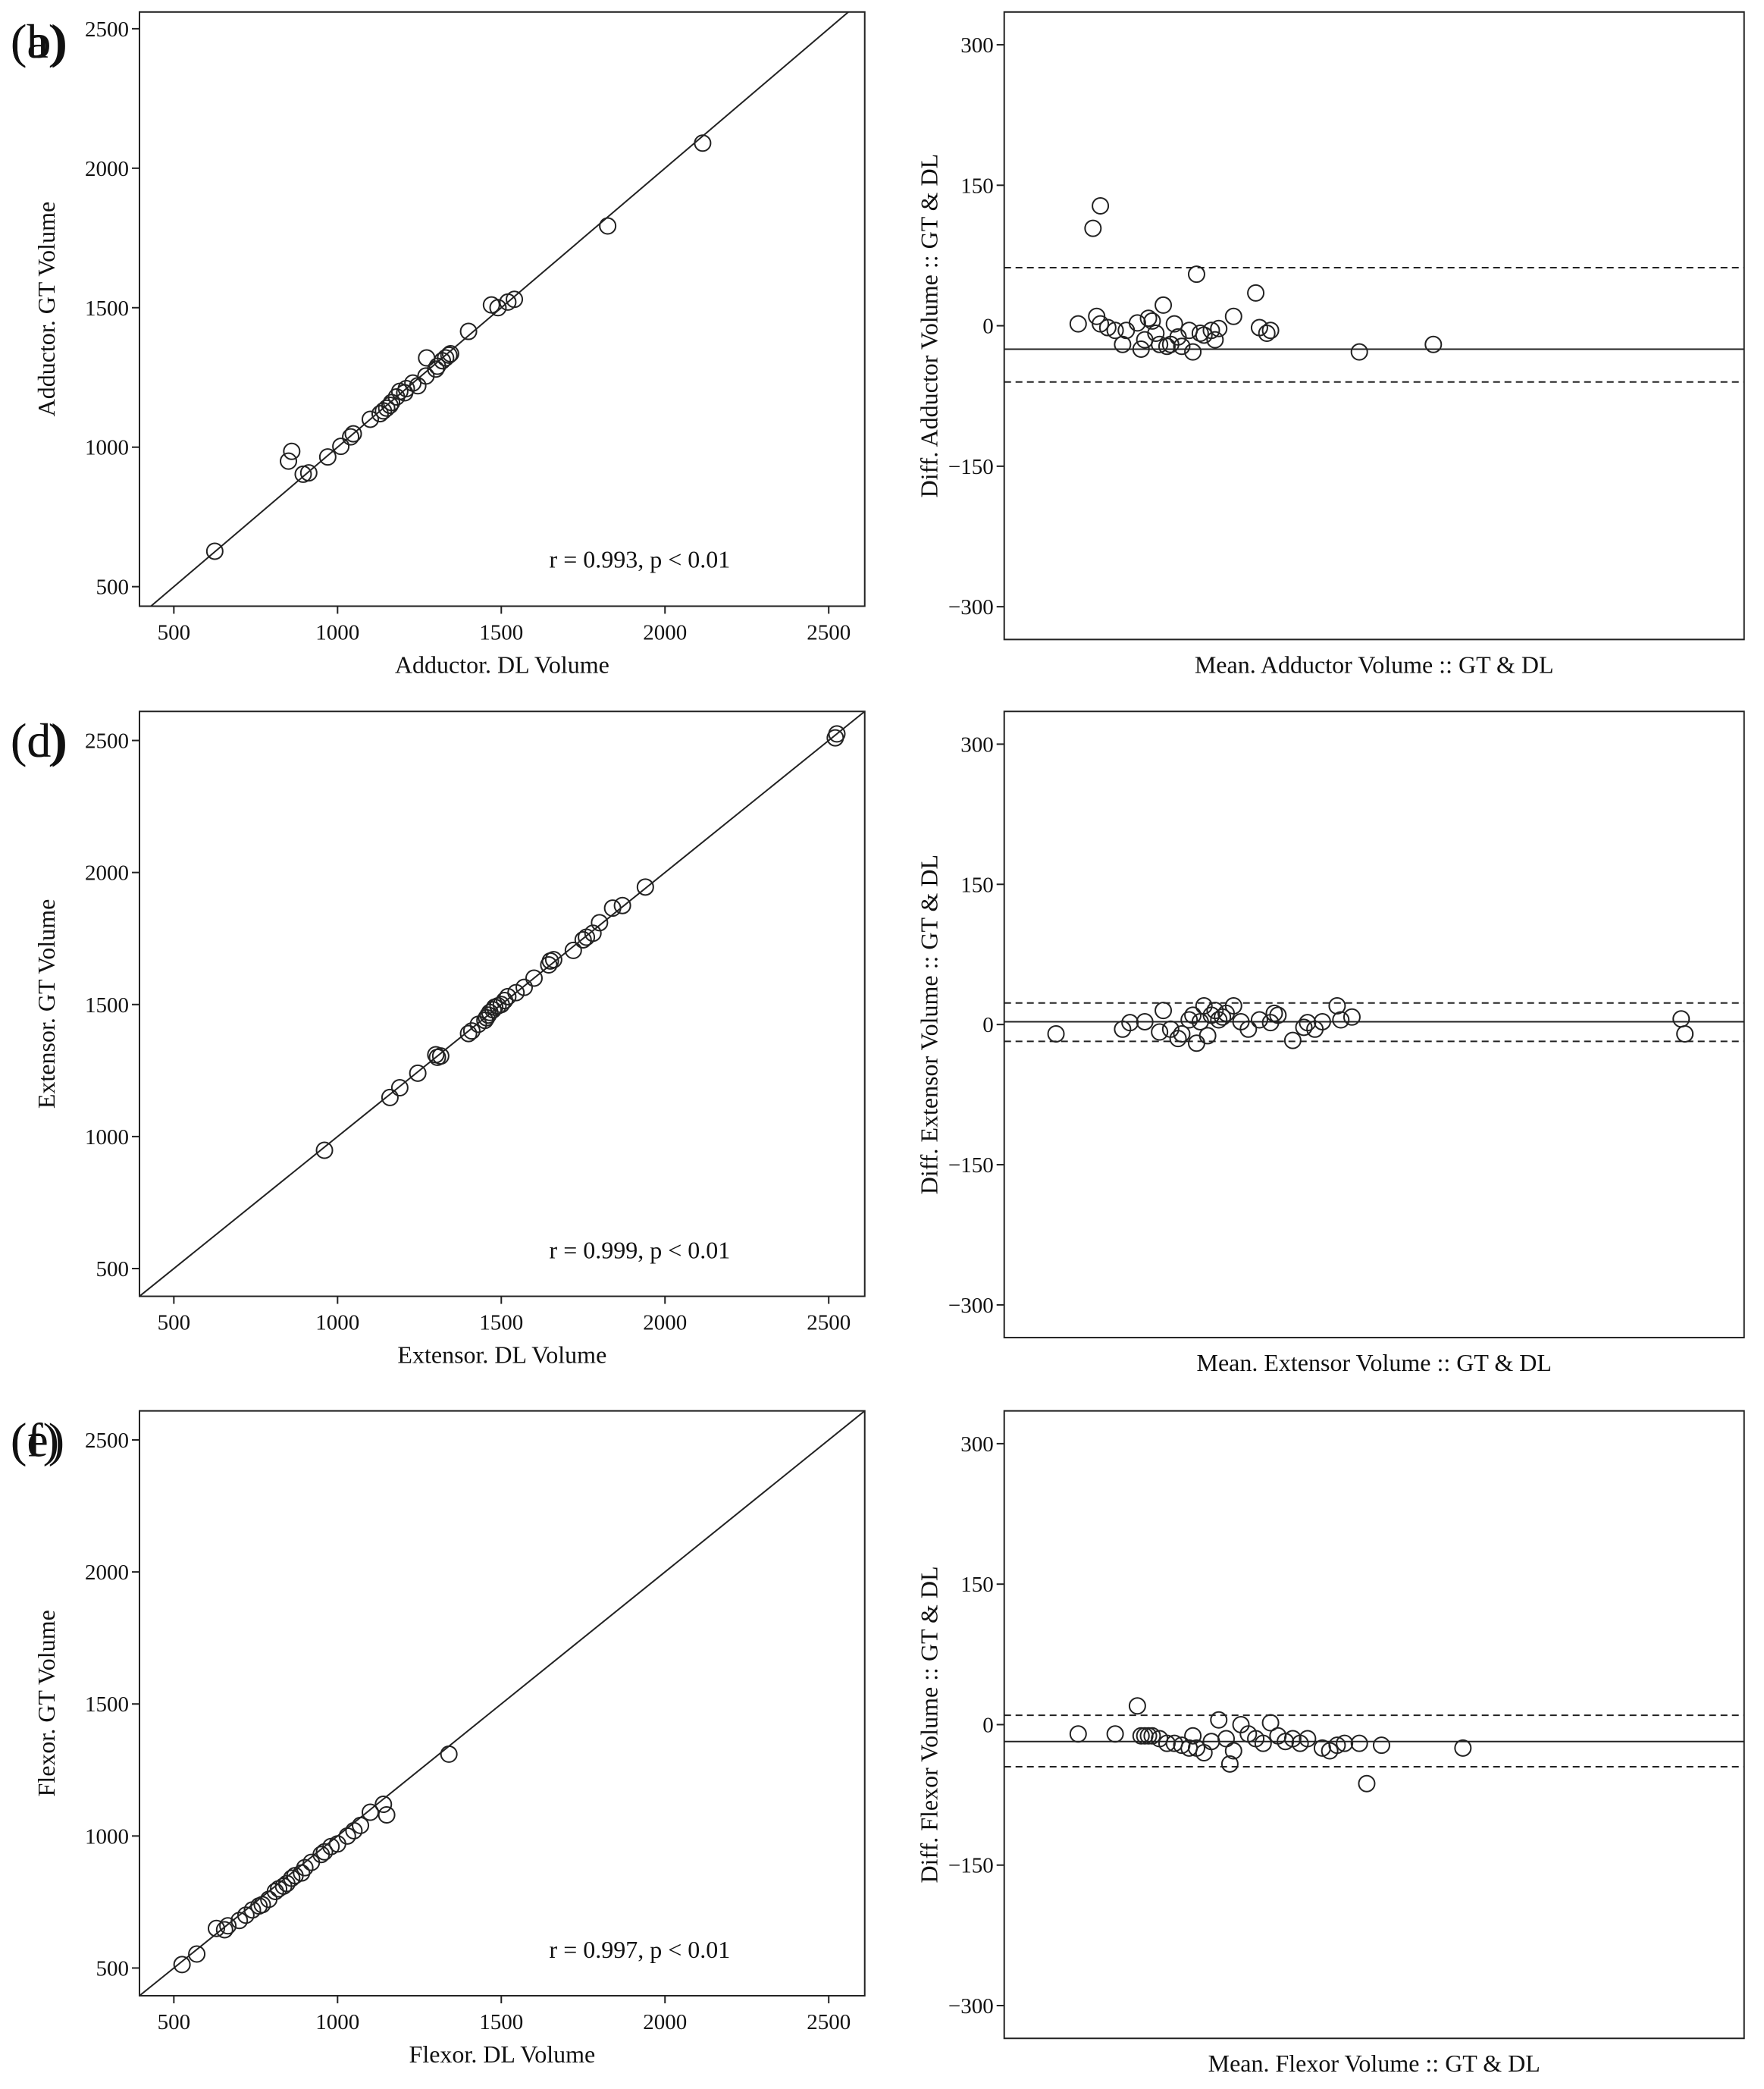 The image size is (1764, 2089). I want to click on panel-label: (b), so click(39, 41).